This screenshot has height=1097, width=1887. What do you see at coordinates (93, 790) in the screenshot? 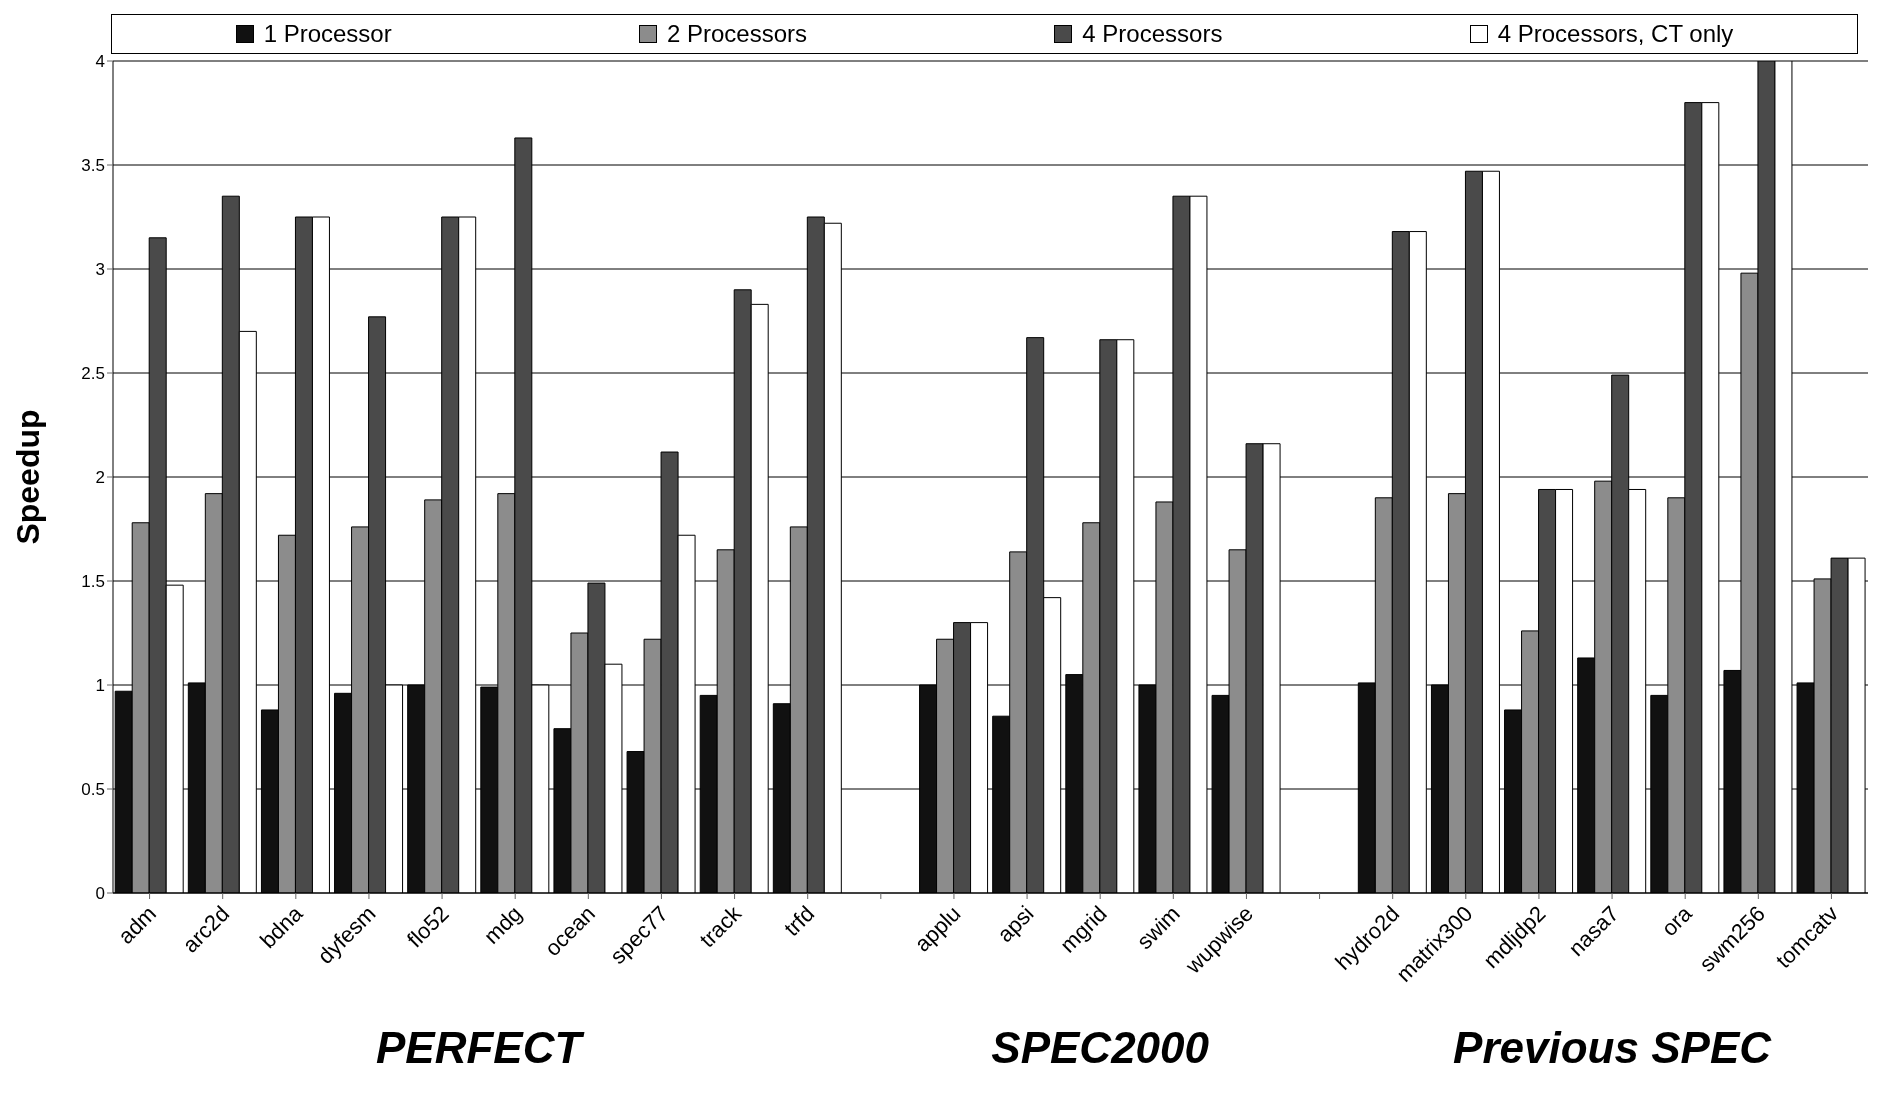
I see `y-tick-label: 0.5` at bounding box center [93, 790].